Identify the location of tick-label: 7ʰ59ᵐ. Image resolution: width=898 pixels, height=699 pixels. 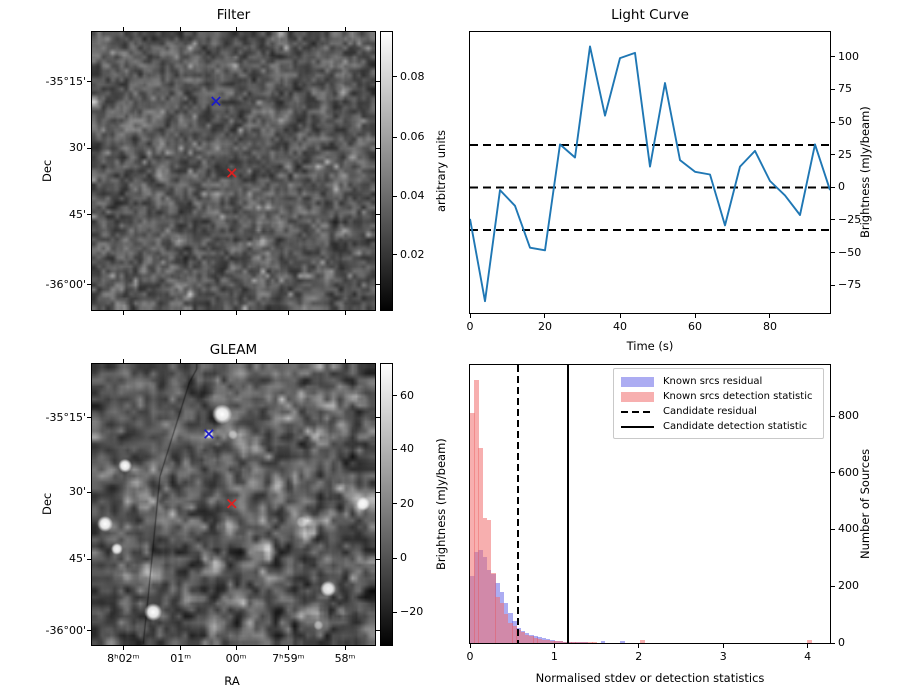
(288, 658).